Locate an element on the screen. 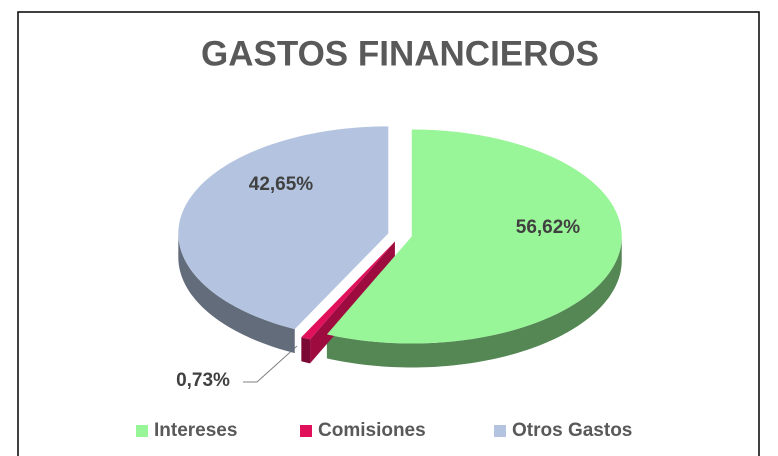  legend-label: Intereses is located at coordinates (195, 430).